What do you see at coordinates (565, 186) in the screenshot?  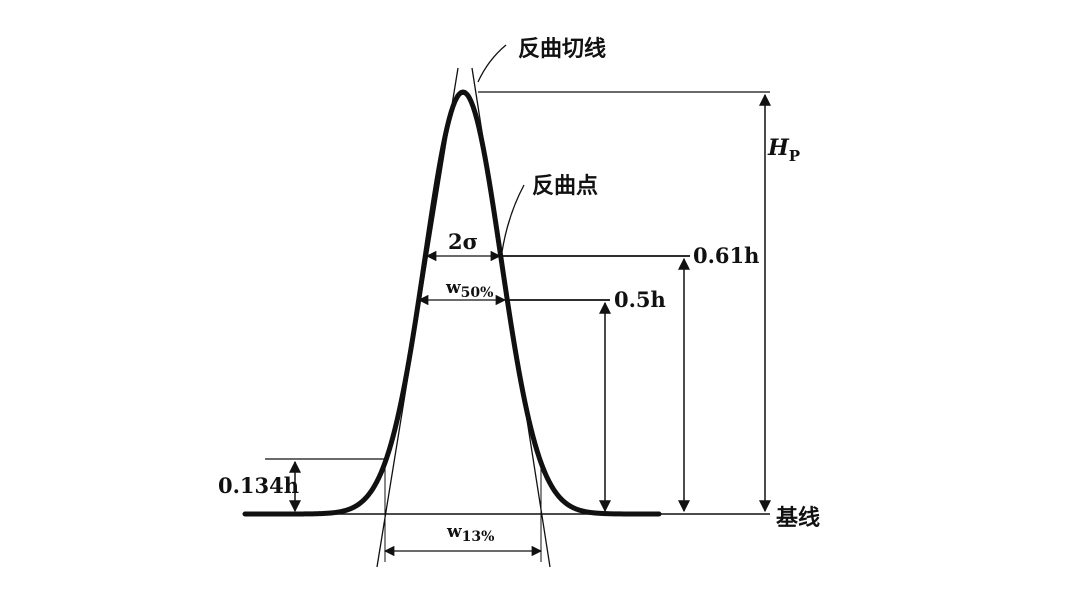 I see `inflection-point-label: 反曲点` at bounding box center [565, 186].